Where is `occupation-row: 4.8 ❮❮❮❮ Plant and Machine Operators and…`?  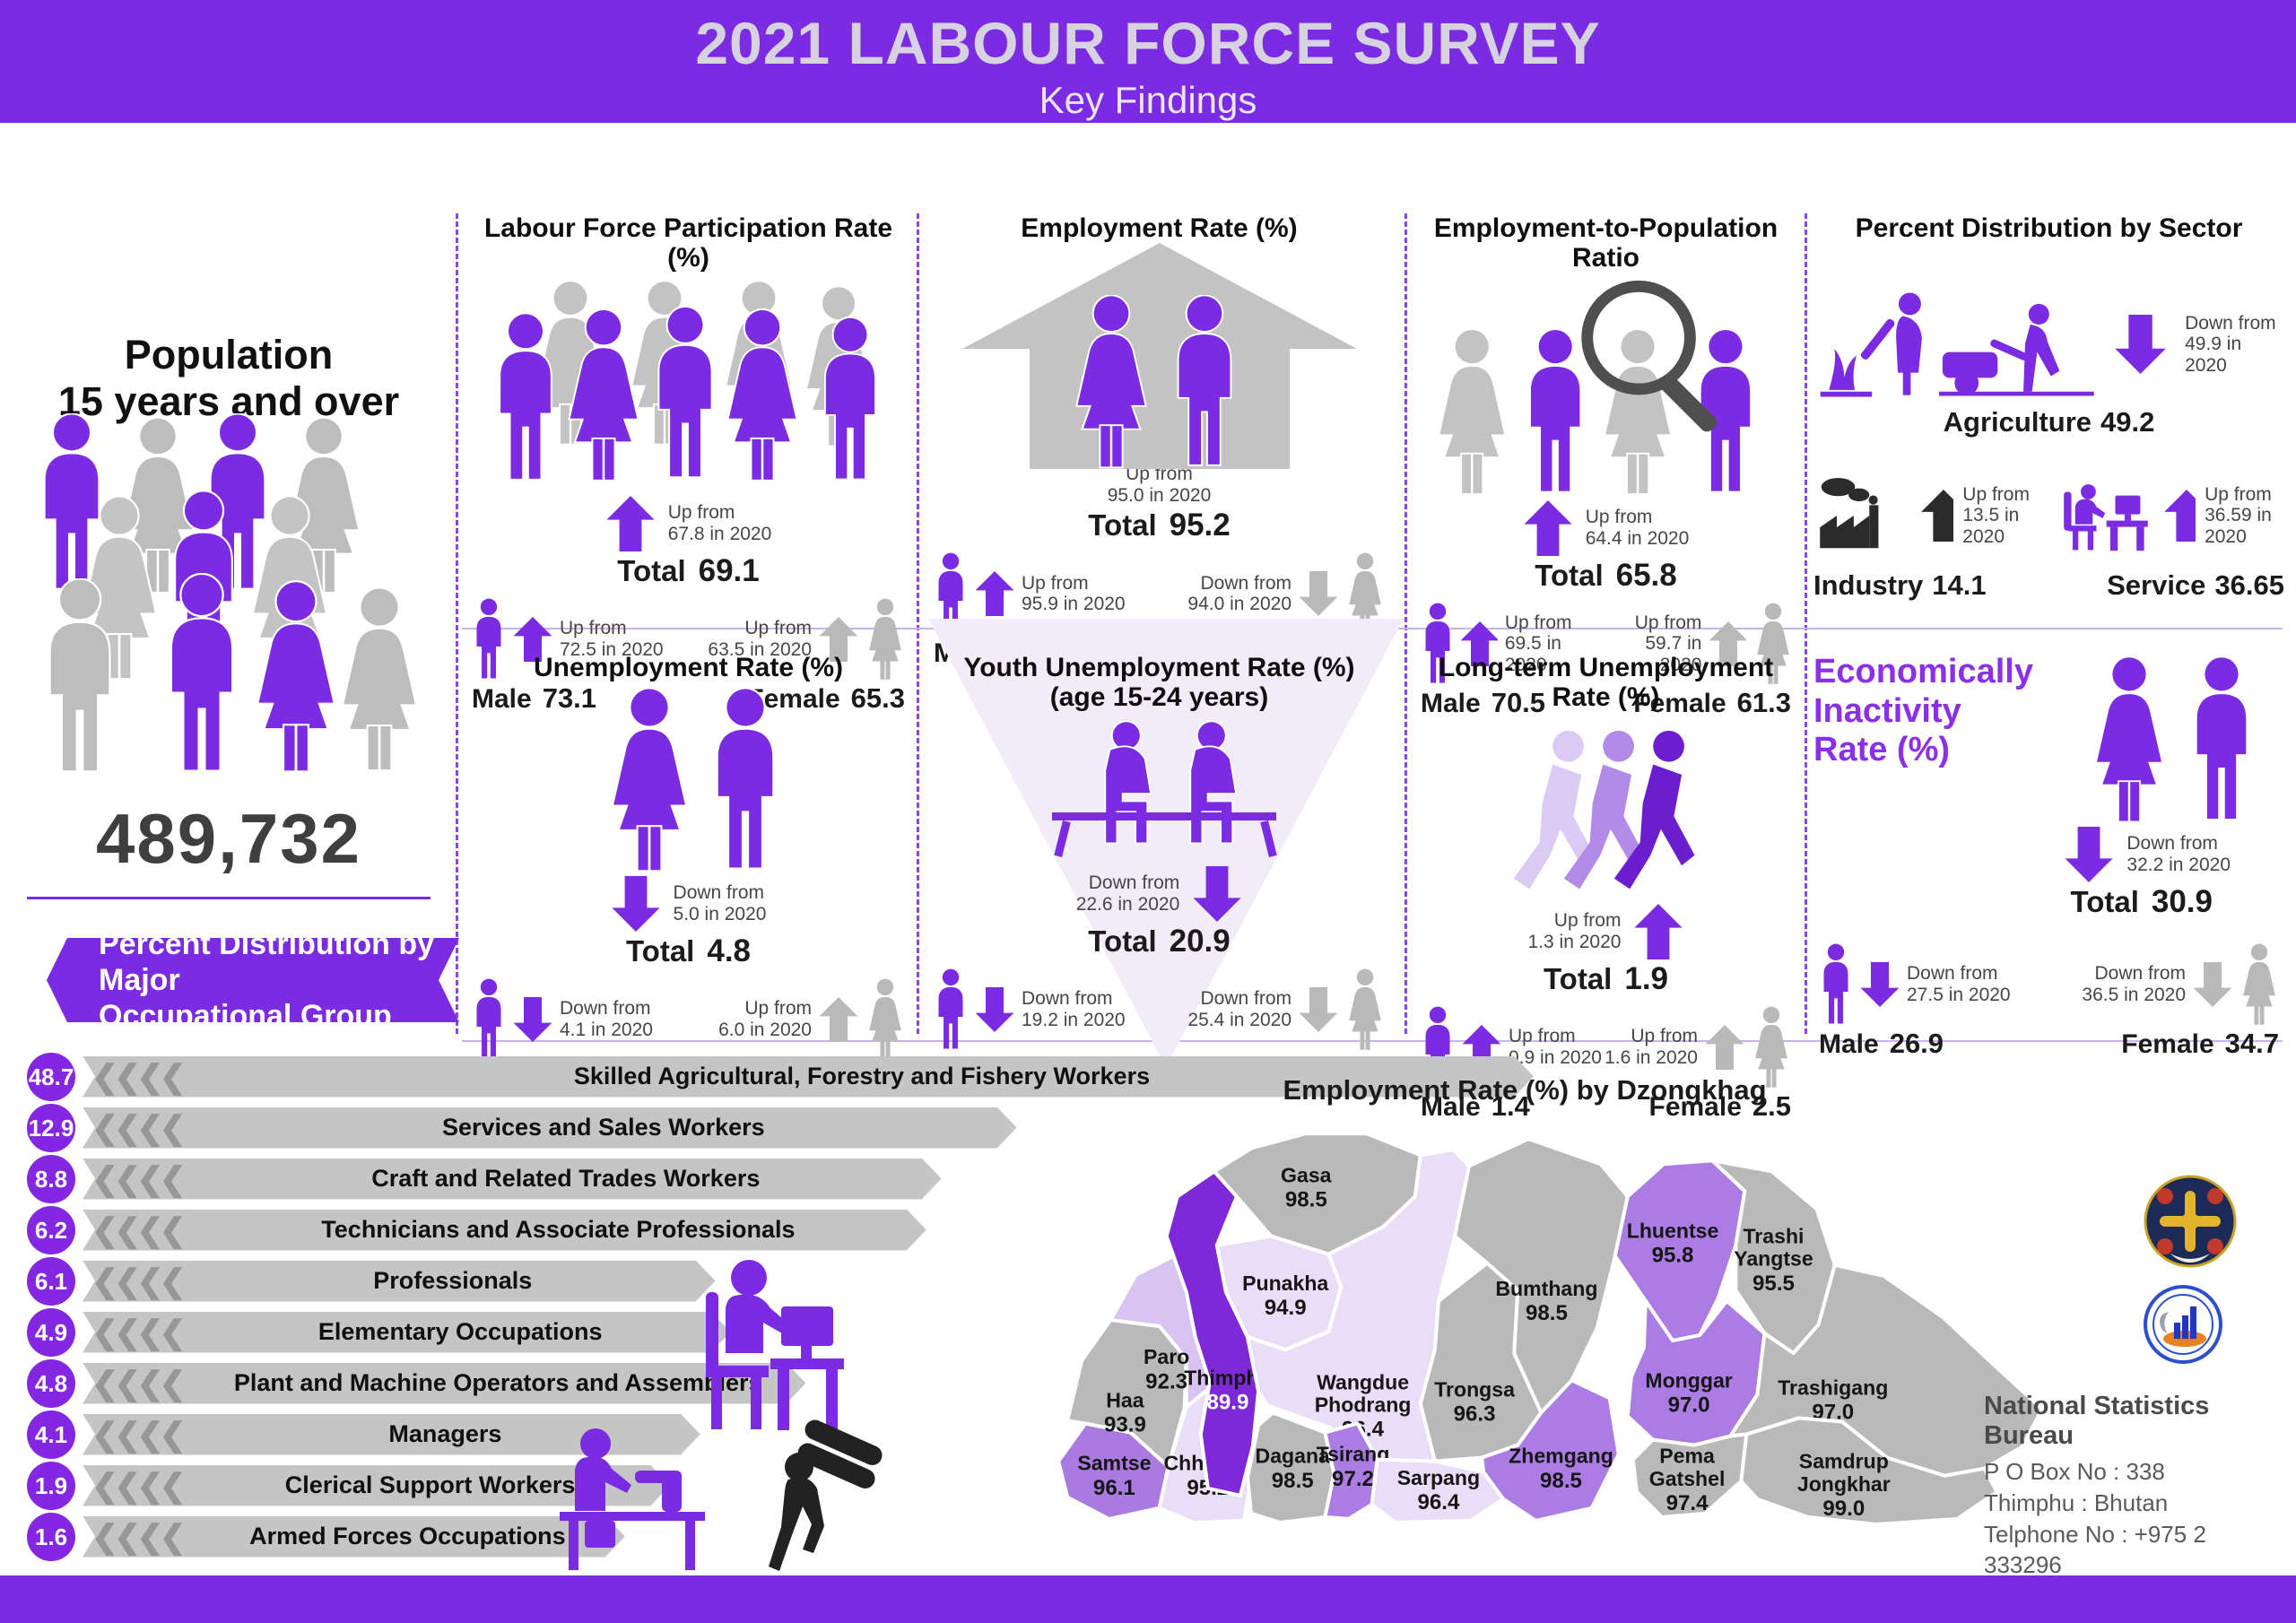
occupation-row: 4.8 ❮❮❮❮ Plant and Machine Operators and… is located at coordinates (780, 1383).